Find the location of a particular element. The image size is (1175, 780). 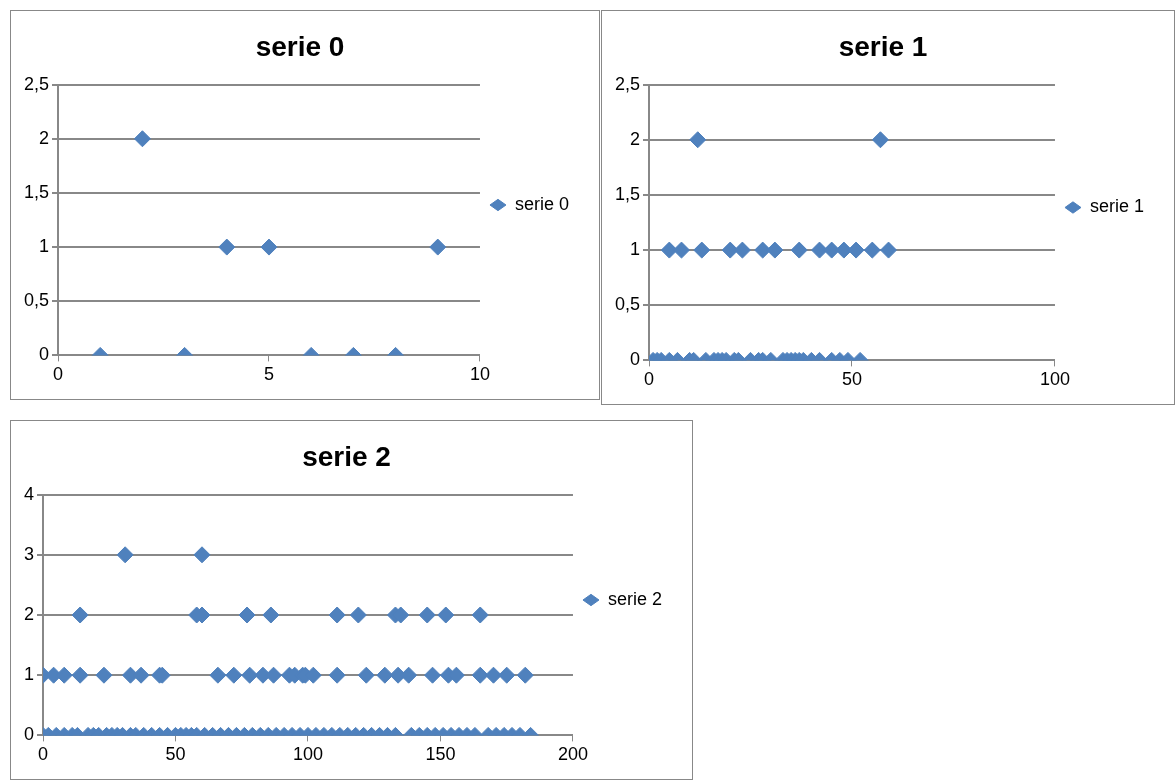

chart-title: serie 2 is located at coordinates (346, 456).